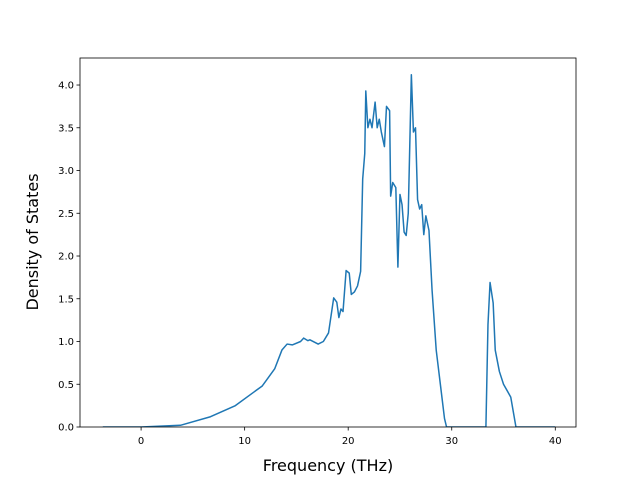 The height and width of the screenshot is (480, 640). What do you see at coordinates (244, 441) in the screenshot?
I see `x-tick-label: 10` at bounding box center [244, 441].